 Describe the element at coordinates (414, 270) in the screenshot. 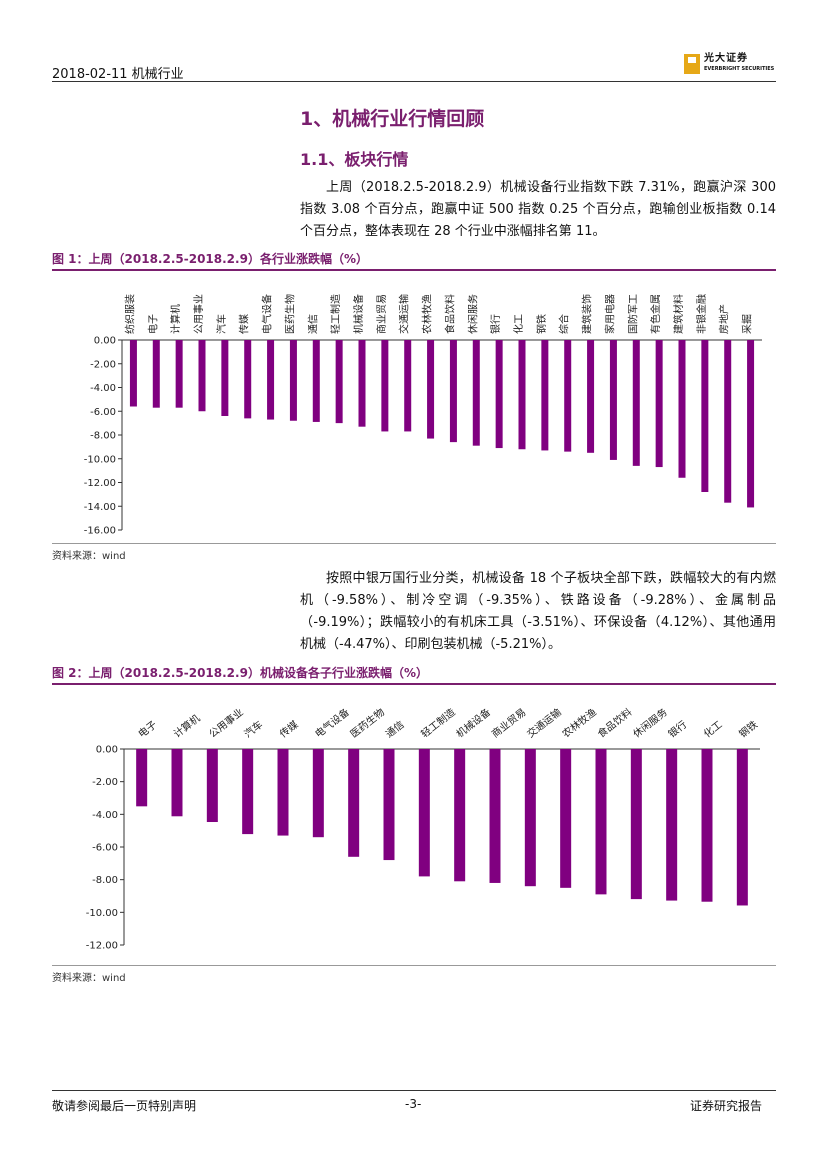

I see `figure1-rule` at that location.